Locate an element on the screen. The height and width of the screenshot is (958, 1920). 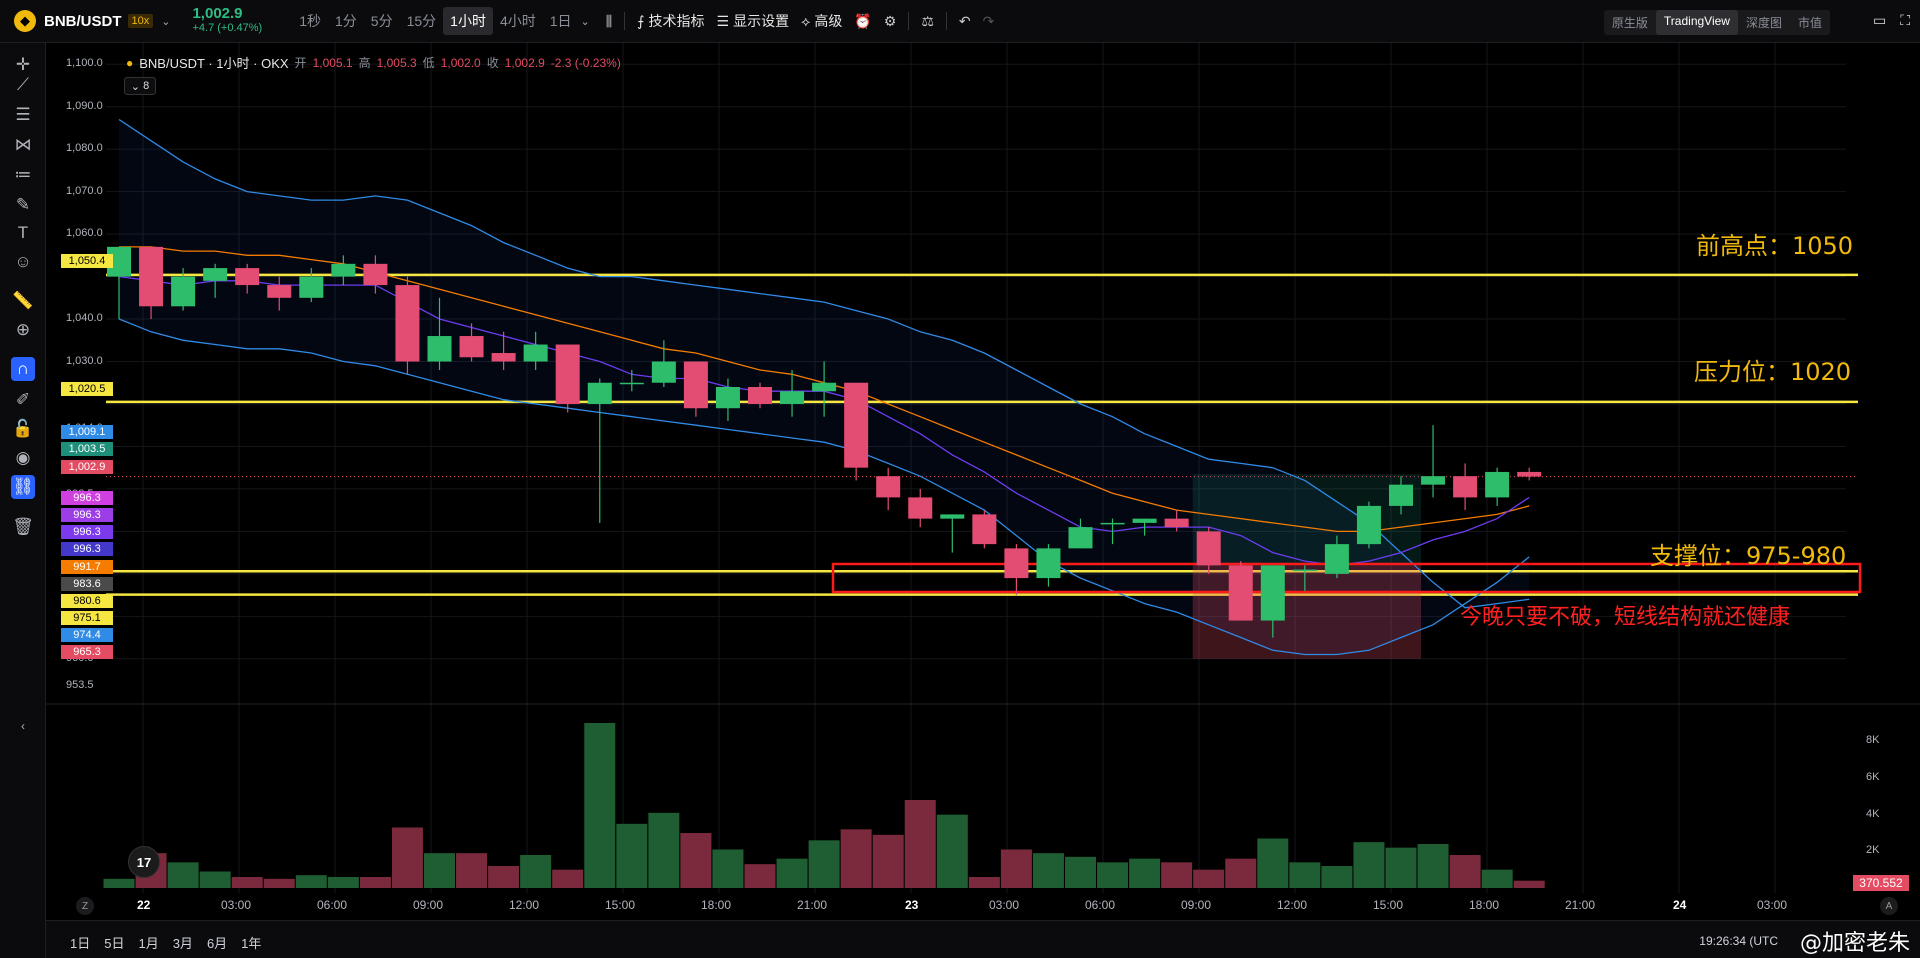
crosshair-icon: ✛ is located at coordinates (23, 64).